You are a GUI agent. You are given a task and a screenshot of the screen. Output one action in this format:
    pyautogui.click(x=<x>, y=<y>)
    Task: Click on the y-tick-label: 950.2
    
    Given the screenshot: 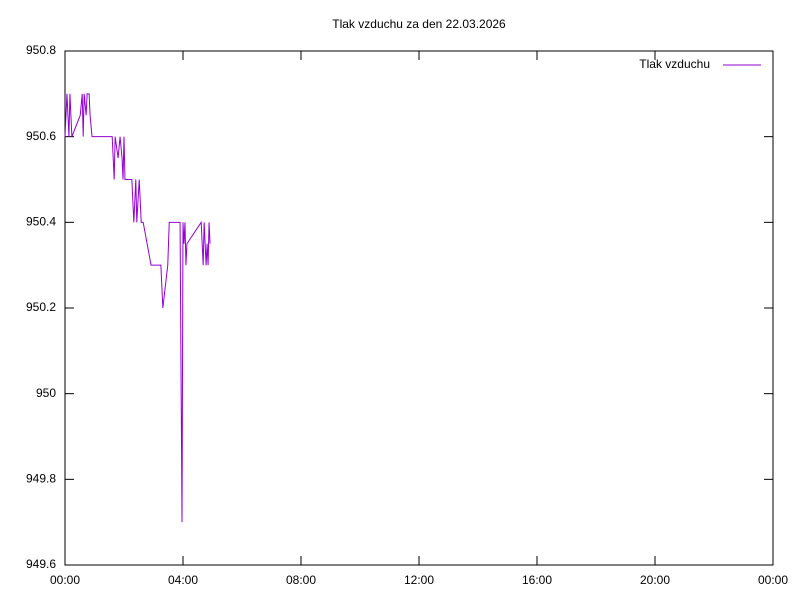 What is the action you would take?
    pyautogui.click(x=41, y=307)
    